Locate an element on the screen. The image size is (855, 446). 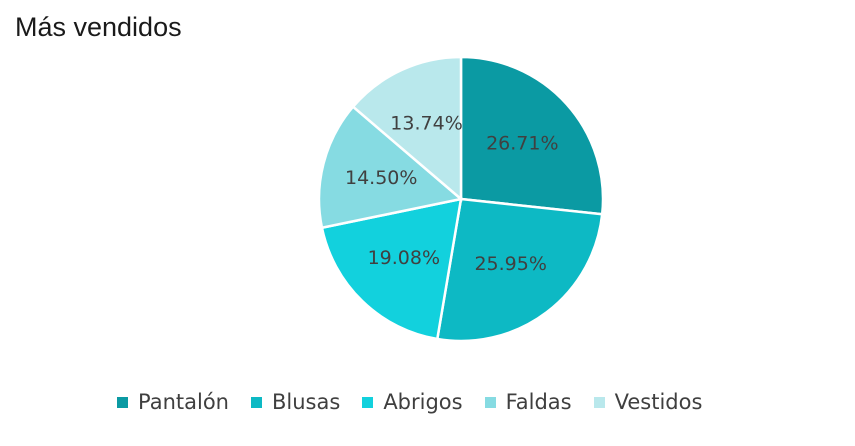
pie-slice-pantalon is located at coordinates (532, 135).